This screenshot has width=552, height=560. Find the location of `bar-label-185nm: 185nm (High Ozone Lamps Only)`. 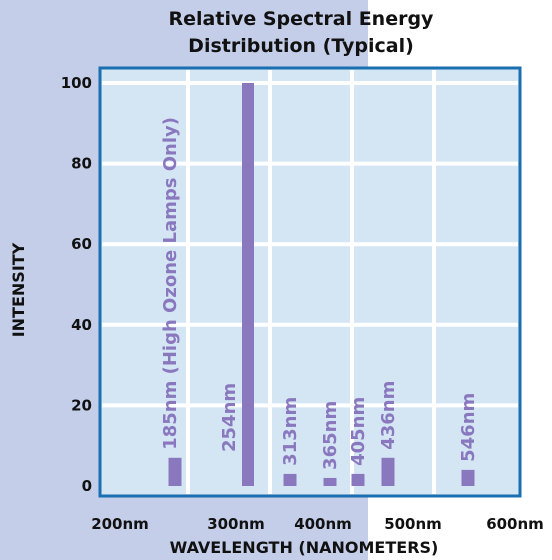

bar-label-185nm: 185nm (High Ozone Lamps Only) is located at coordinates (170, 283).